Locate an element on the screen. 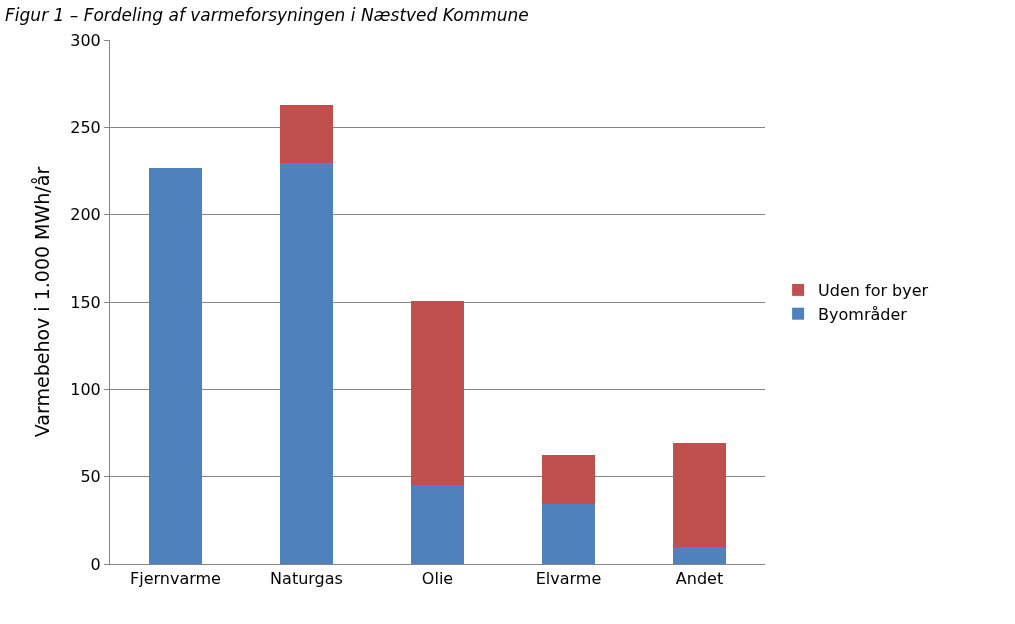 The width and height of the screenshot is (1015, 624). legend-label: Uden for byer is located at coordinates (873, 291).